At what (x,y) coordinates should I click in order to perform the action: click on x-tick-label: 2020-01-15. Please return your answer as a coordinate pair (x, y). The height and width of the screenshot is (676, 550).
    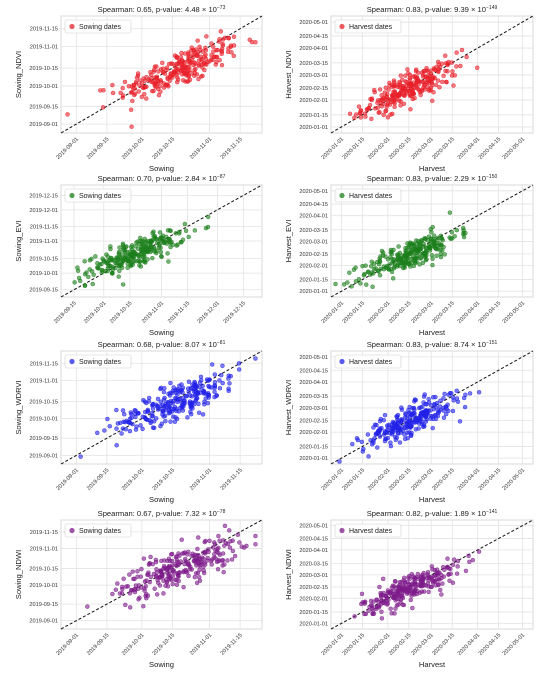
    Looking at the image, I should click on (354, 479).